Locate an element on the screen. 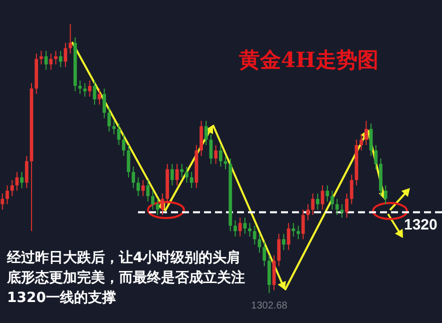 This screenshot has width=442, height=323. text: 1302.68 is located at coordinates (269, 306).